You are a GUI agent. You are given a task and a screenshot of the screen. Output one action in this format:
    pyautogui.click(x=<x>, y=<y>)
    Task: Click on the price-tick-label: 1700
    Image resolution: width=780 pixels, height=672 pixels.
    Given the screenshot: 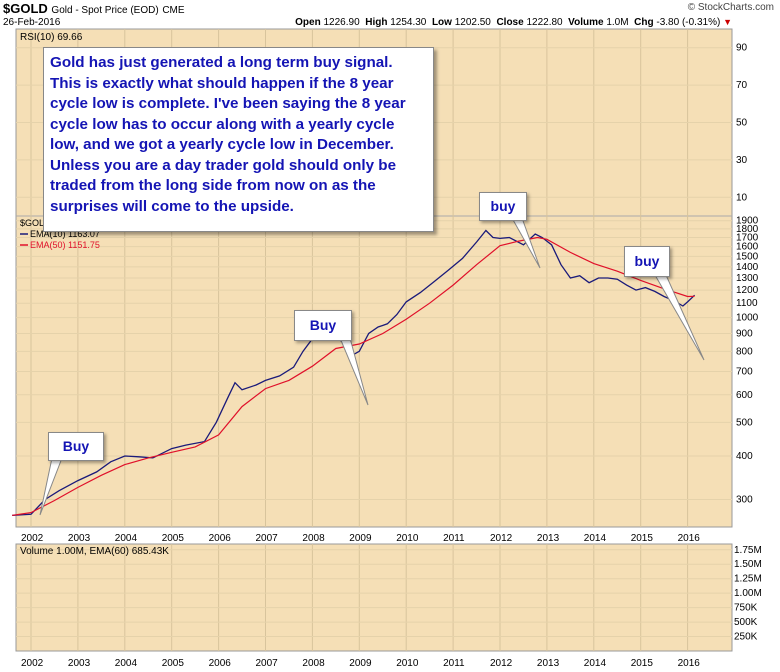 What is the action you would take?
    pyautogui.click(x=747, y=237)
    